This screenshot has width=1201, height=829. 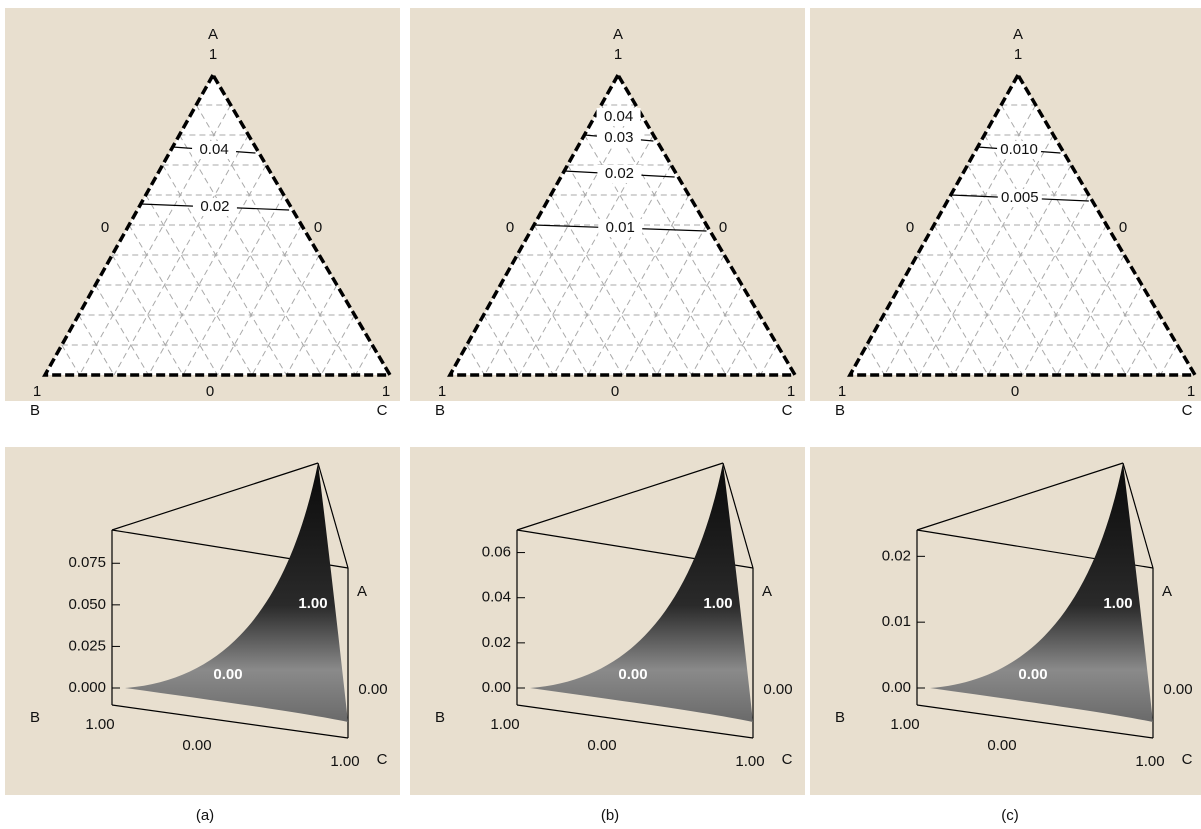 What do you see at coordinates (610, 815) in the screenshot?
I see `caption: (b)` at bounding box center [610, 815].